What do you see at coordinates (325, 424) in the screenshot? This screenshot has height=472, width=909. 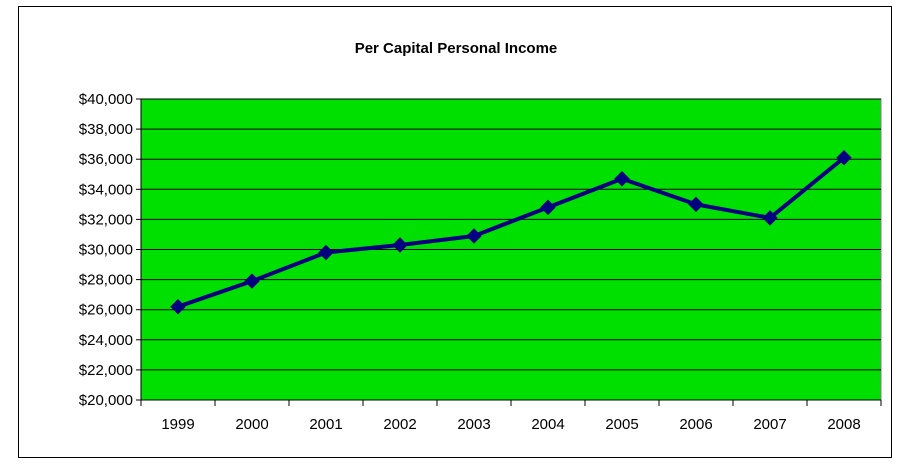 I see `x-tick-label: 2001` at bounding box center [325, 424].